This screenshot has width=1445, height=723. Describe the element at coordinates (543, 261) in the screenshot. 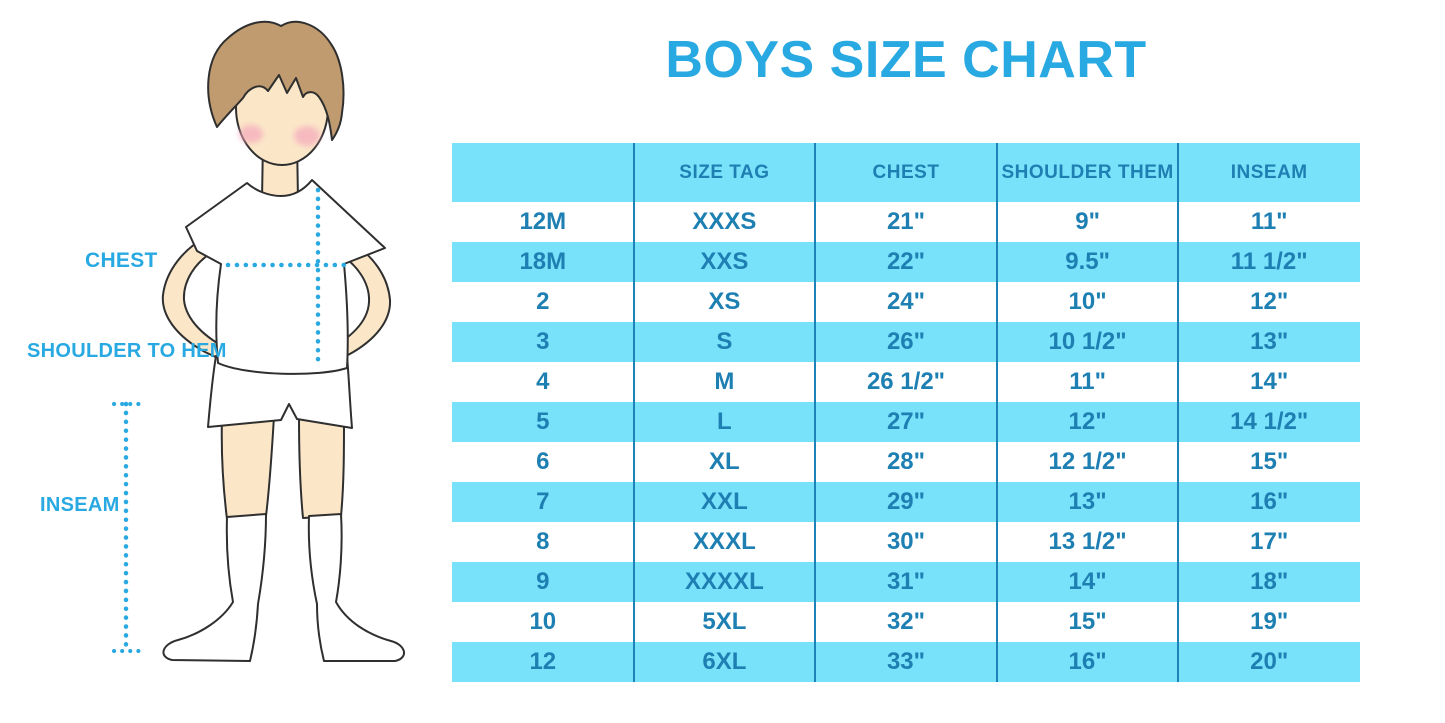

I see `table-cell: 18M` at that location.